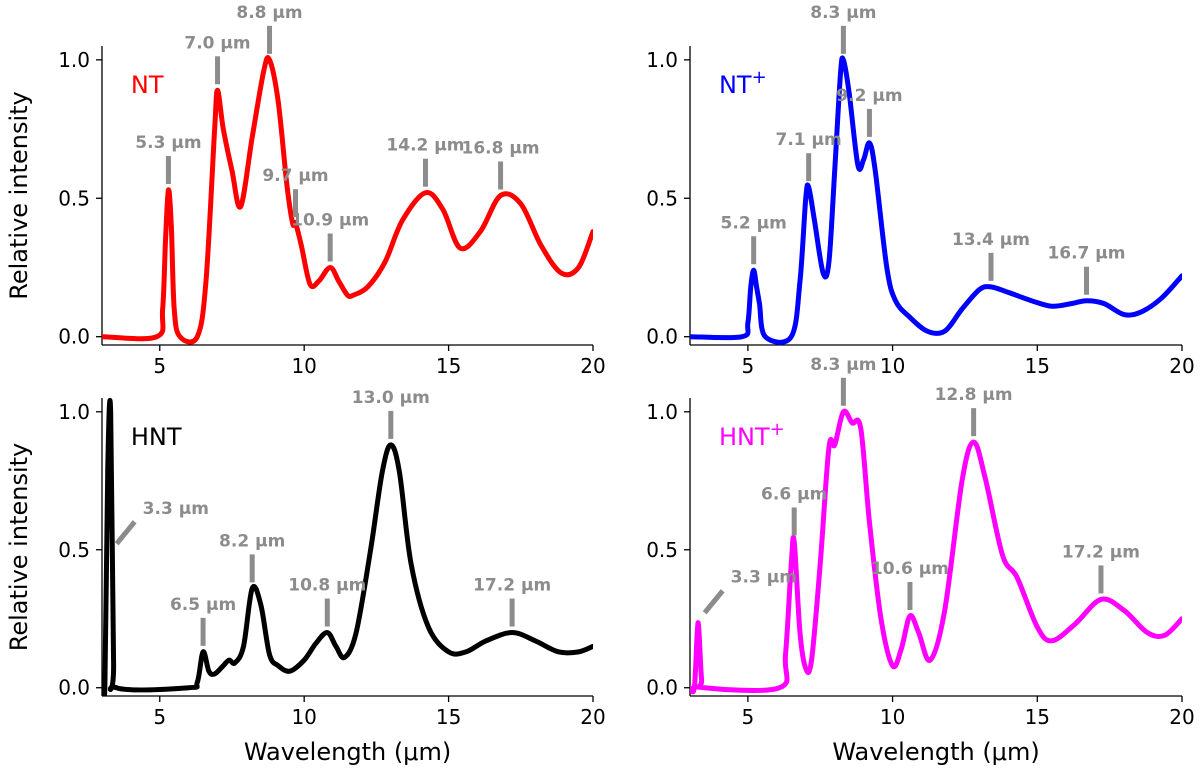 The width and height of the screenshot is (1200, 776). I want to click on panel-title: HNT+, so click(752, 435).